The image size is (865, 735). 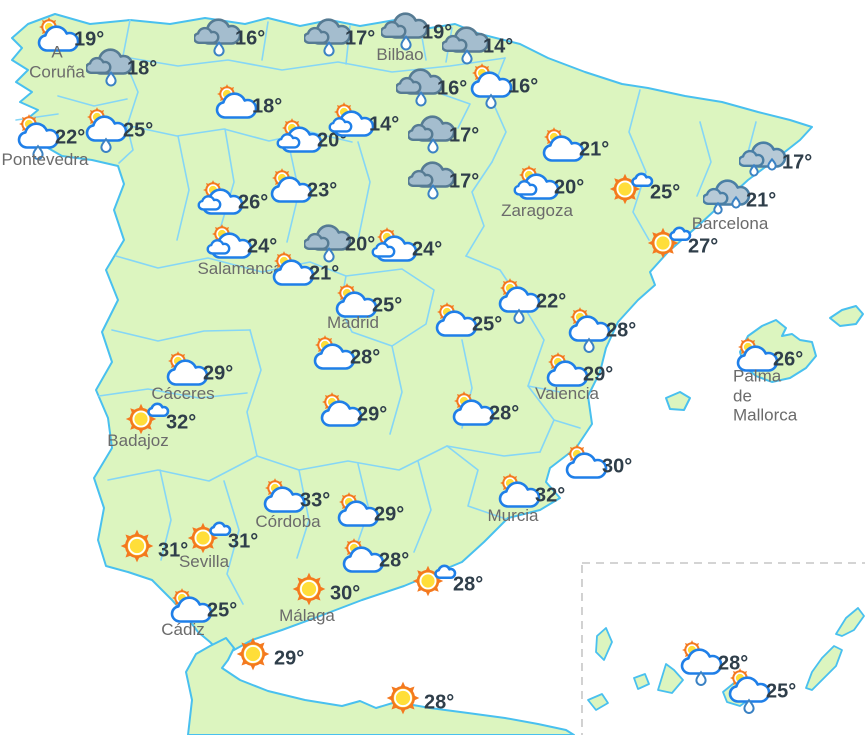 I want to click on city-label: Valencia, so click(x=567, y=394).